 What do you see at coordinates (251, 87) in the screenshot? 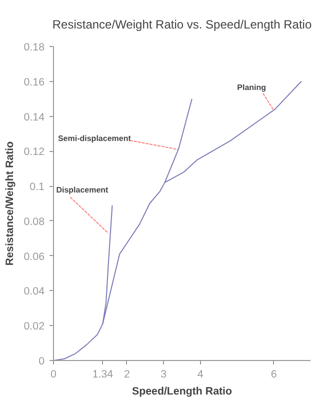
I see `annotation: Planing` at bounding box center [251, 87].